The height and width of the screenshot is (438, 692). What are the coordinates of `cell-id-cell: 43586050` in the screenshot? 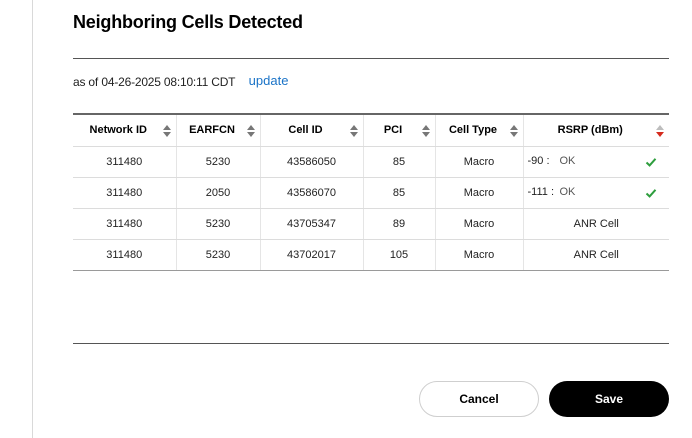 It's located at (312, 162).